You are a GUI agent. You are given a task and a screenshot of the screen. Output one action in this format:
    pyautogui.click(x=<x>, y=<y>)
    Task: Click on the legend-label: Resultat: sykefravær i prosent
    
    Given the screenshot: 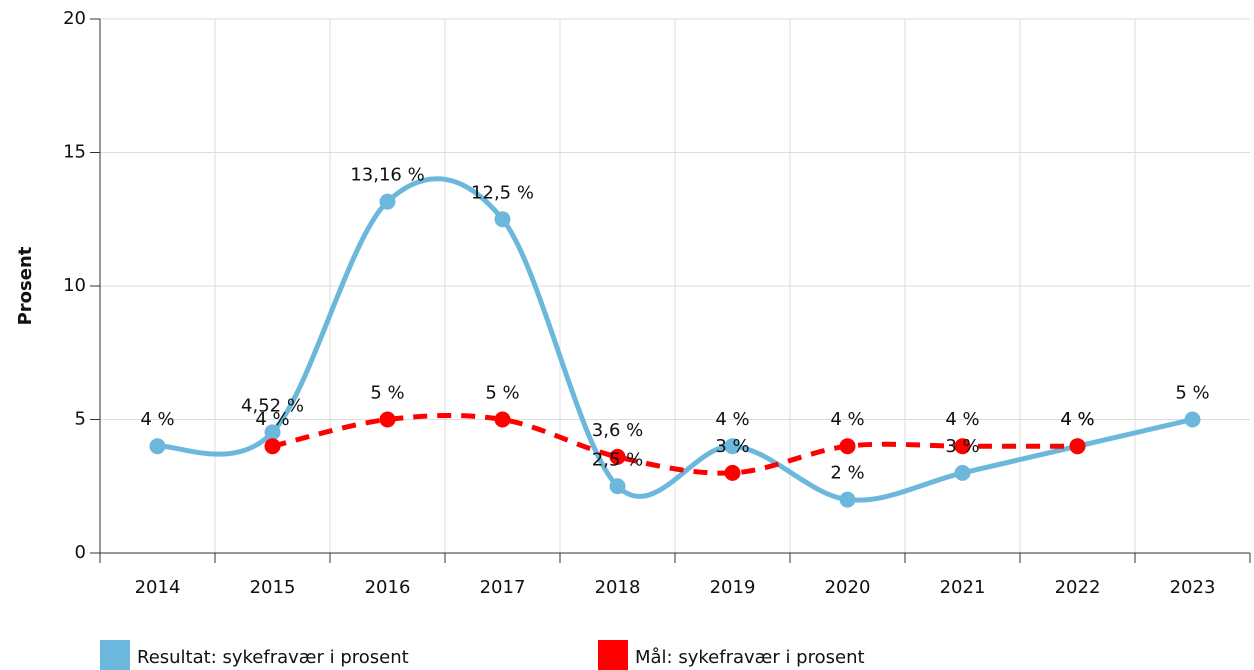 What is the action you would take?
    pyautogui.click(x=273, y=657)
    